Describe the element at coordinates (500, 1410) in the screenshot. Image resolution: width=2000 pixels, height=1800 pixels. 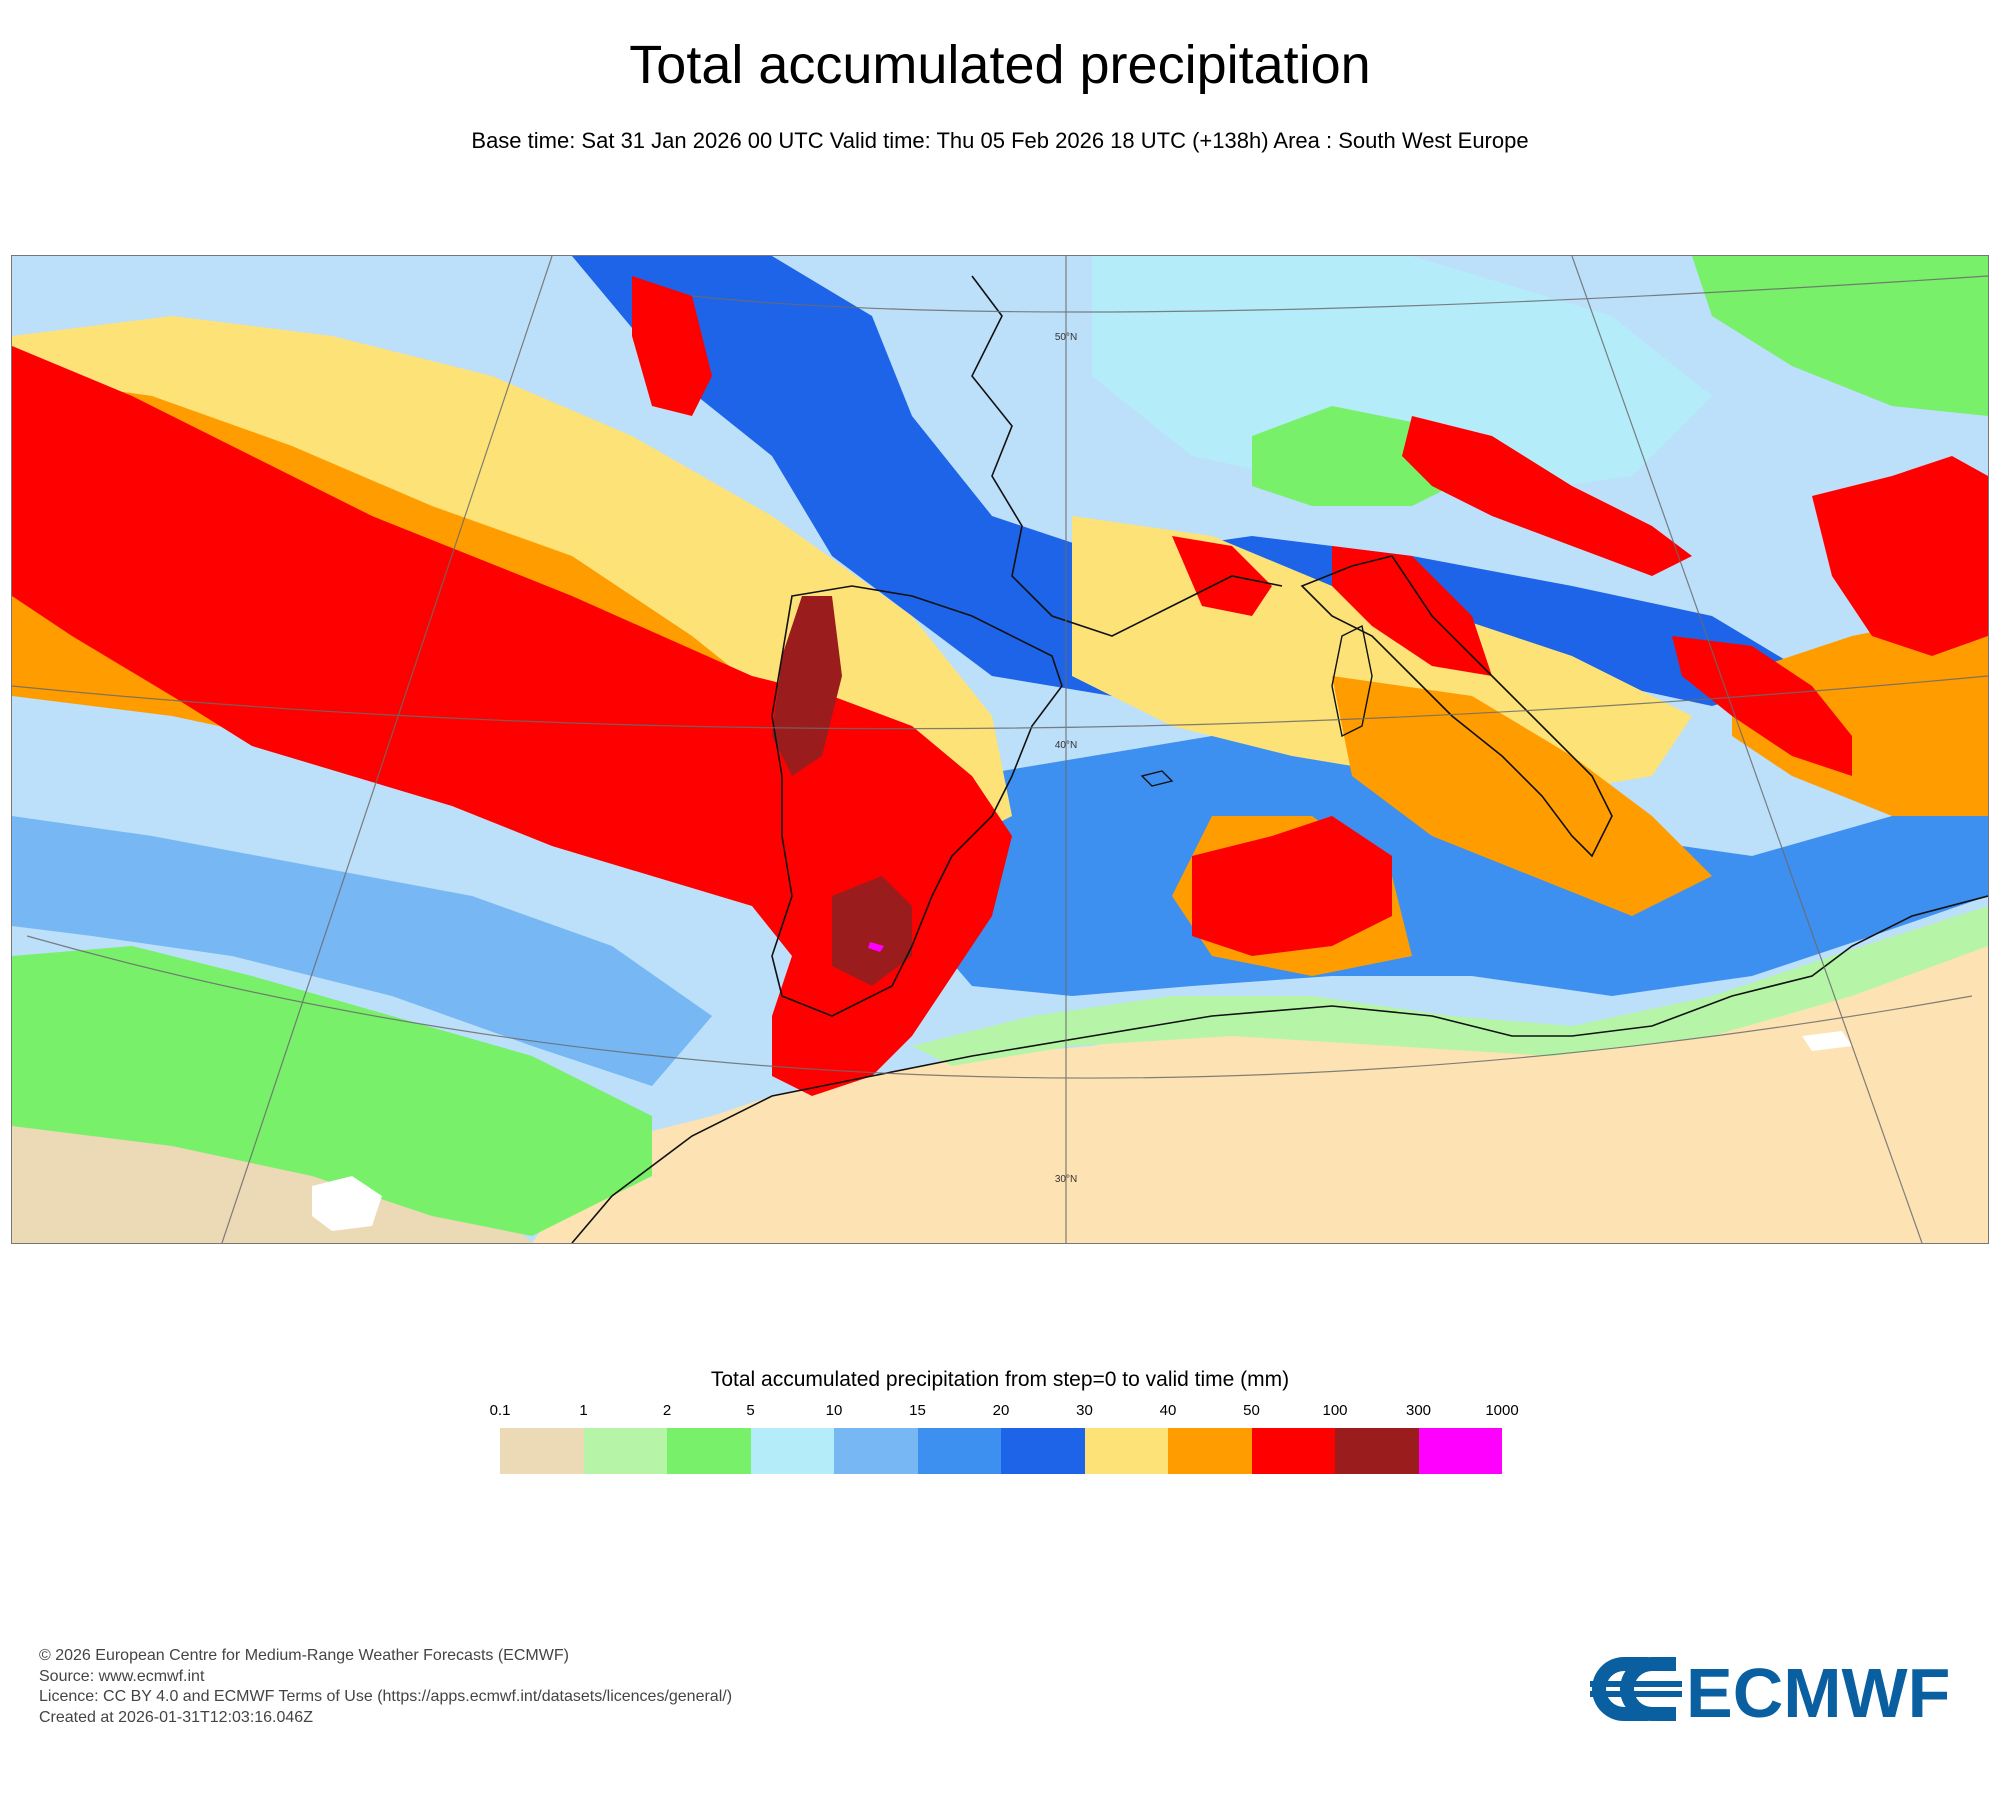
I see `legend-tick: 0.1` at that location.